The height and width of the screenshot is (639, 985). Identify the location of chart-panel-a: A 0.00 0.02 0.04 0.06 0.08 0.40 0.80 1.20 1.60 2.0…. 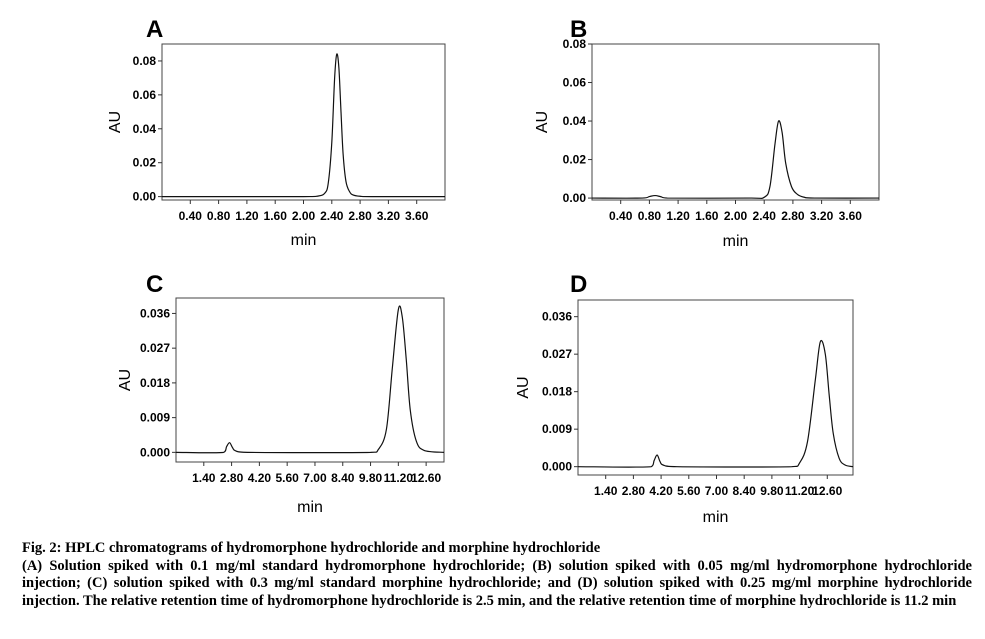
(276, 132).